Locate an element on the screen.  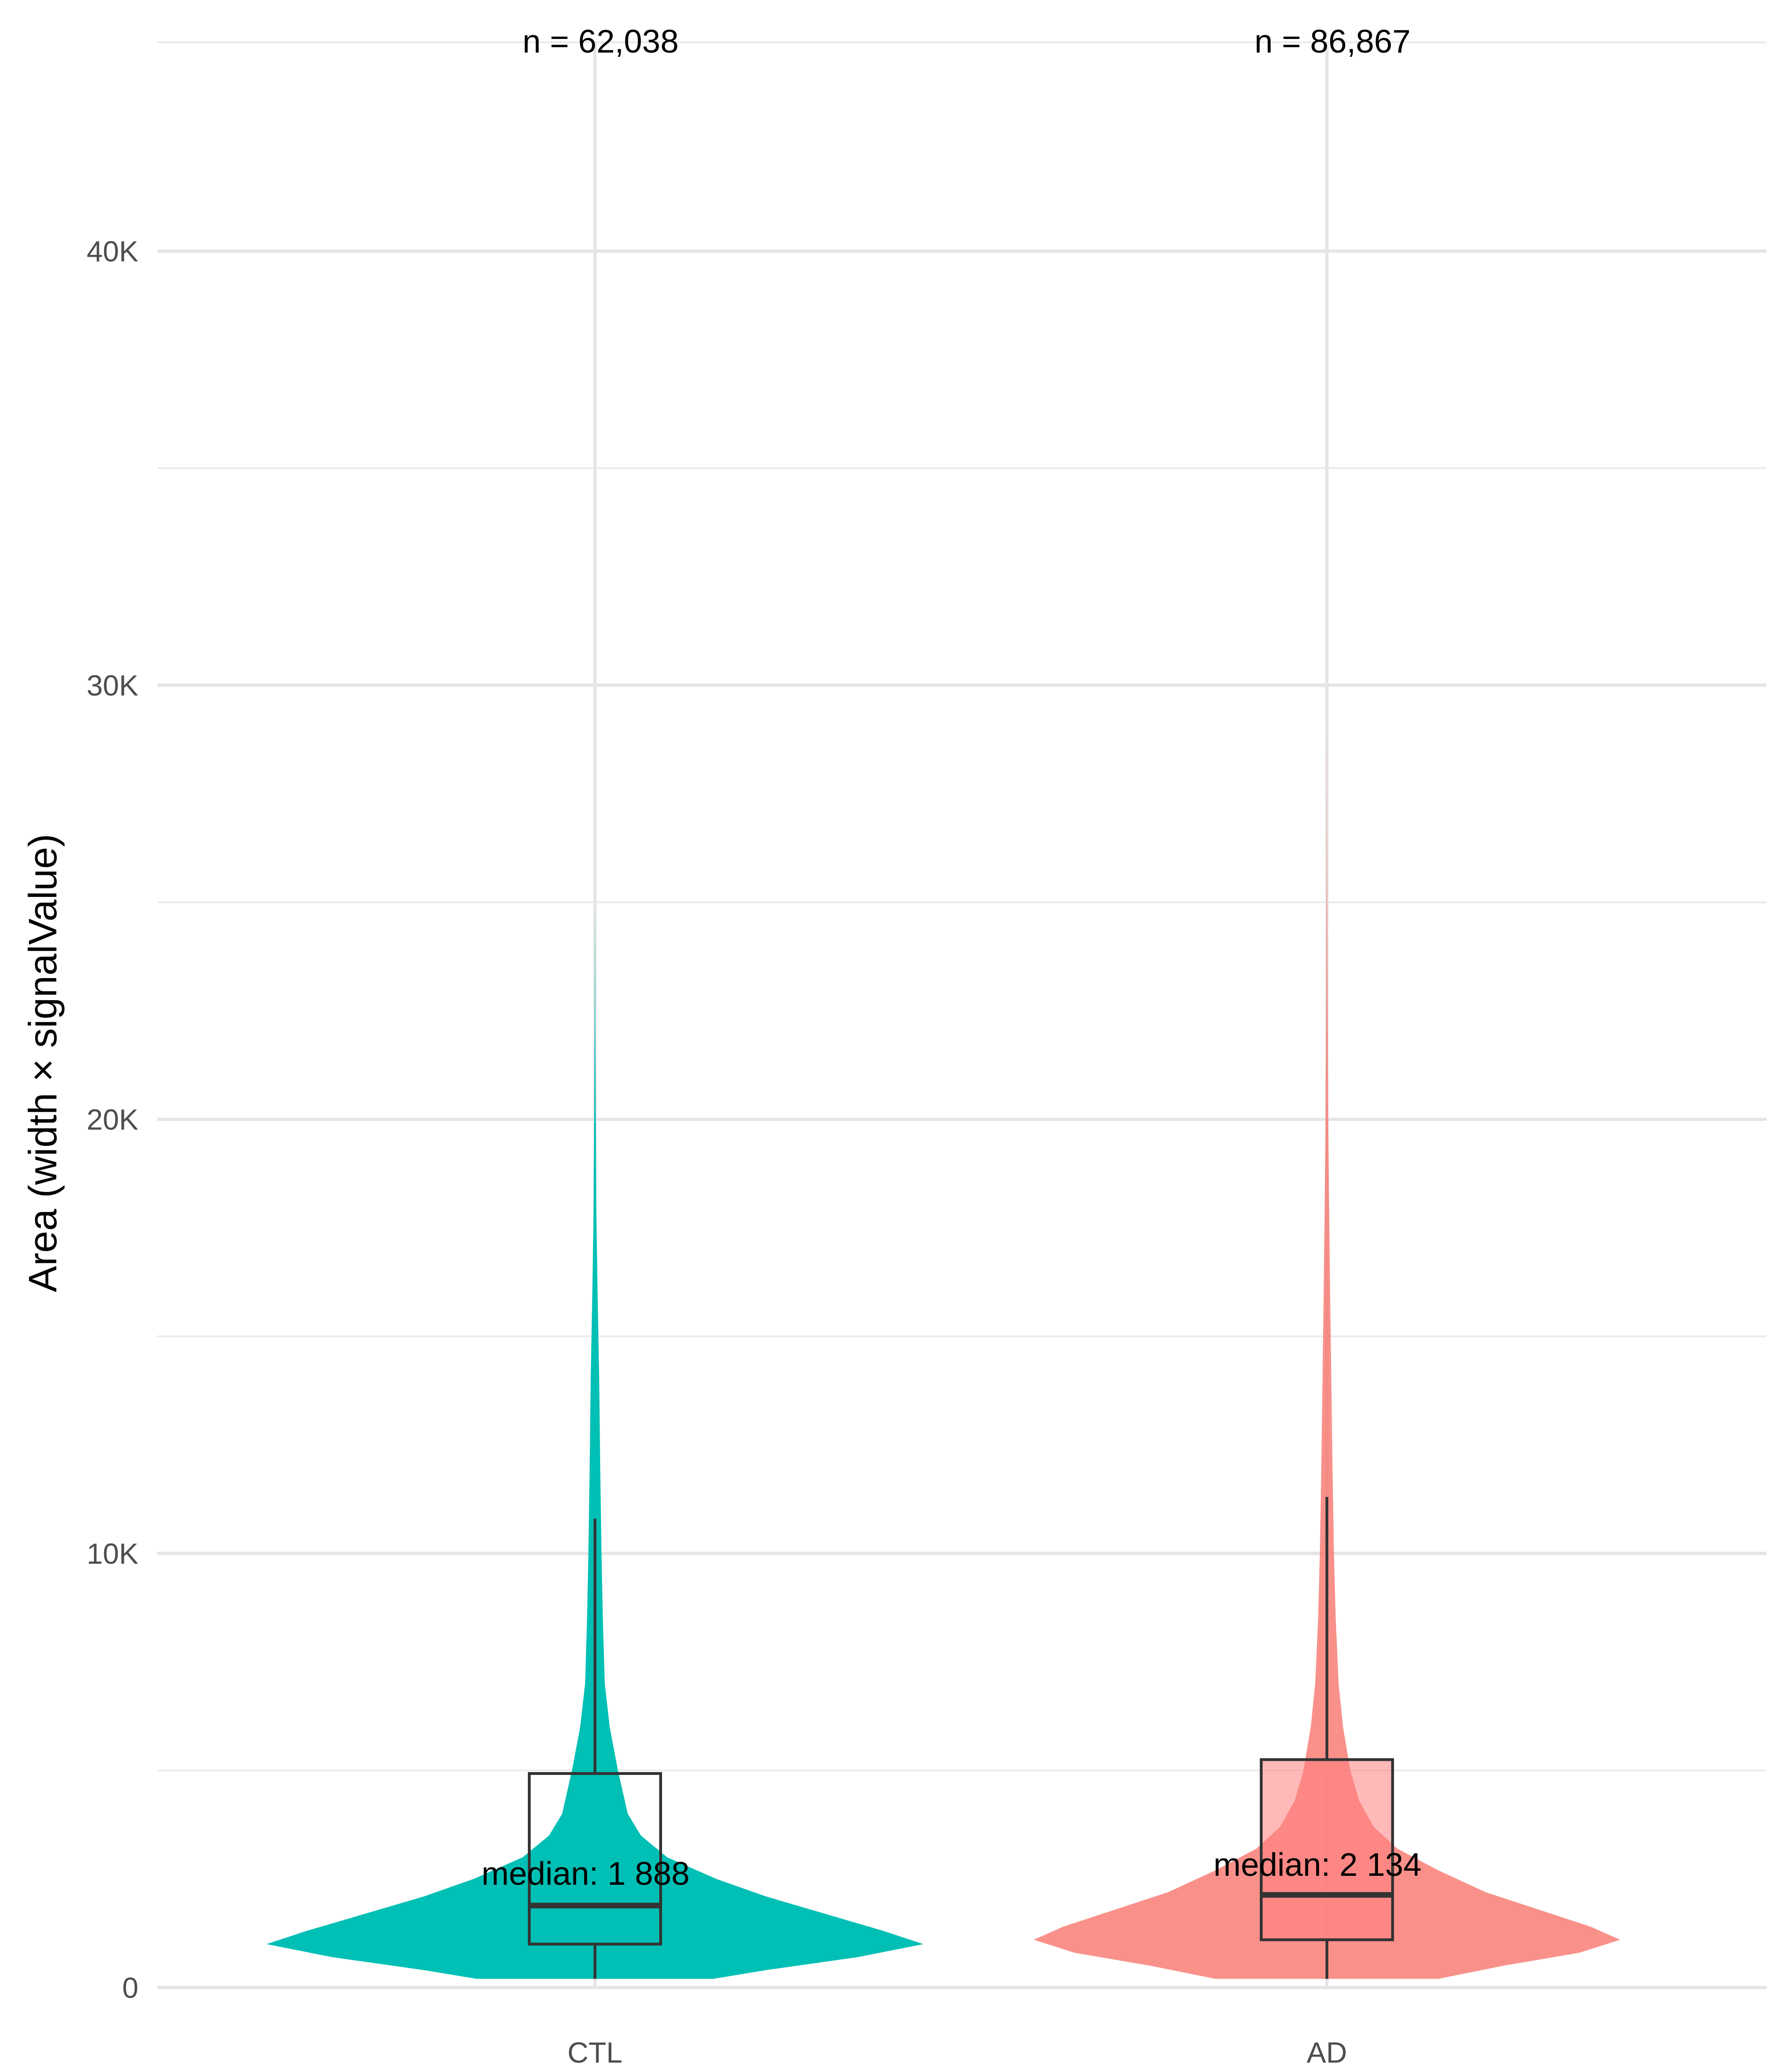
y-tick-label: 30K is located at coordinates (112, 686).